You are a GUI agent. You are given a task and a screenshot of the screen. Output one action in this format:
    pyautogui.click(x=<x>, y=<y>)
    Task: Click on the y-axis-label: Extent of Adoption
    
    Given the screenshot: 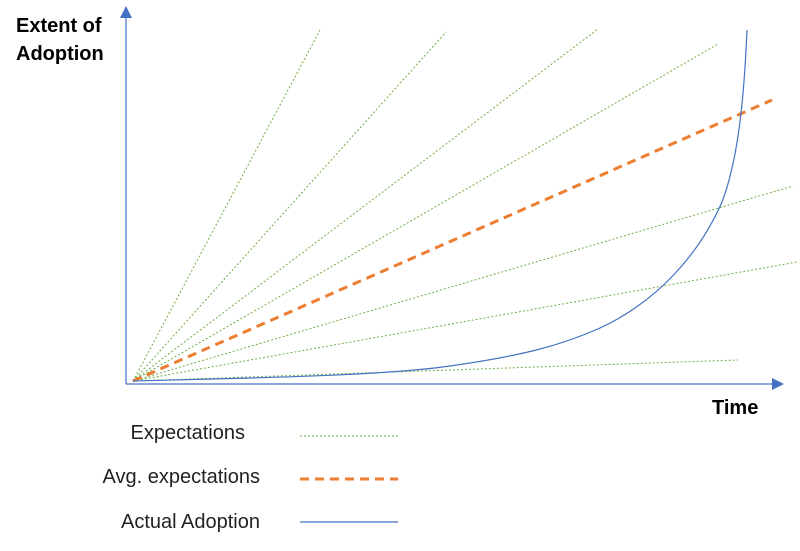 What is the action you would take?
    pyautogui.click(x=60, y=40)
    